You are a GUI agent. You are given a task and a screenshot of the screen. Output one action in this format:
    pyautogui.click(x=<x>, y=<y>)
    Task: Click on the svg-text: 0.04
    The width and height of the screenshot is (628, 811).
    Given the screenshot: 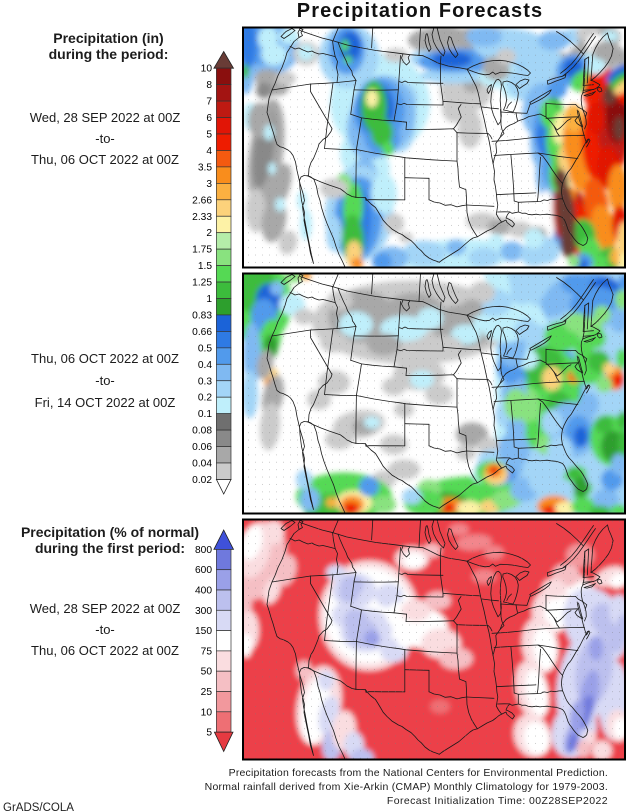 What is the action you would take?
    pyautogui.click(x=202, y=464)
    